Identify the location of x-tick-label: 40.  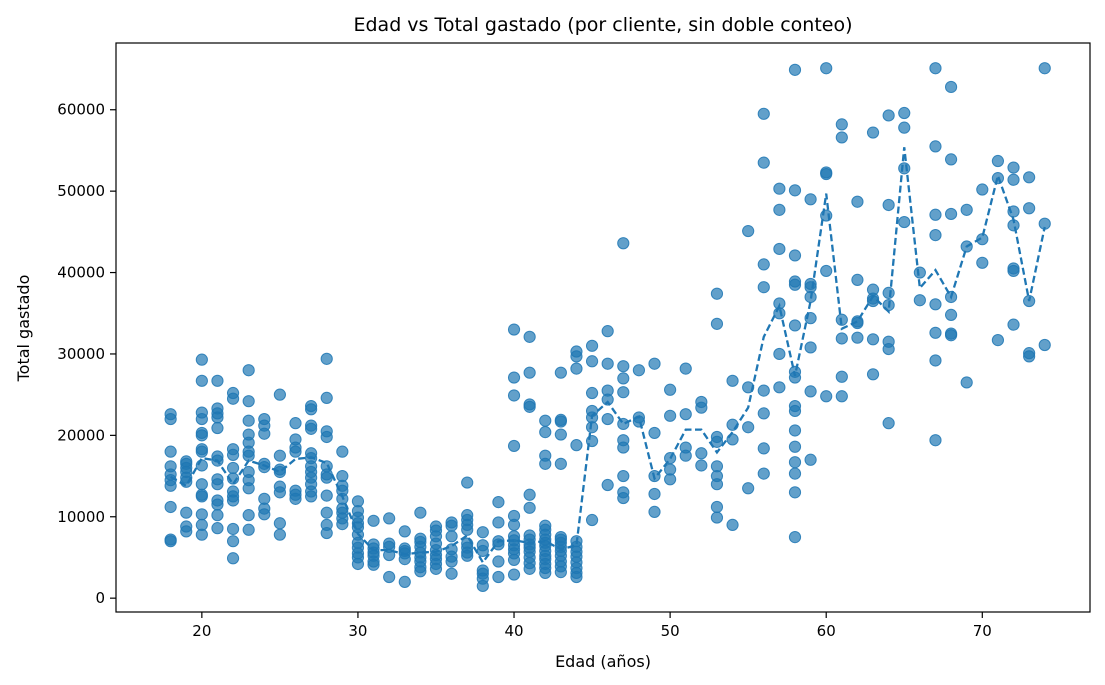
(513, 631).